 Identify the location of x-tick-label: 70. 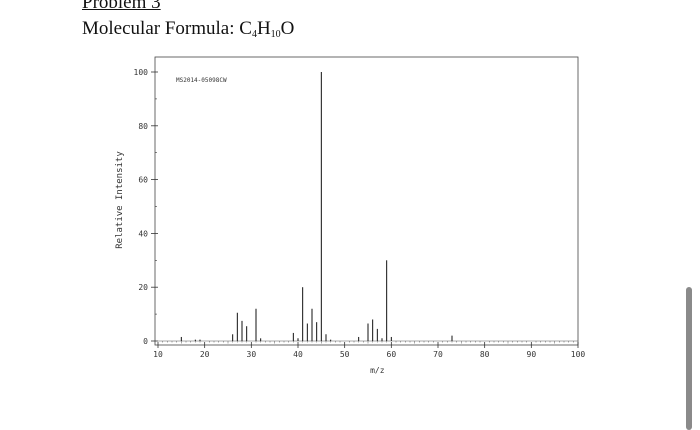
(438, 354).